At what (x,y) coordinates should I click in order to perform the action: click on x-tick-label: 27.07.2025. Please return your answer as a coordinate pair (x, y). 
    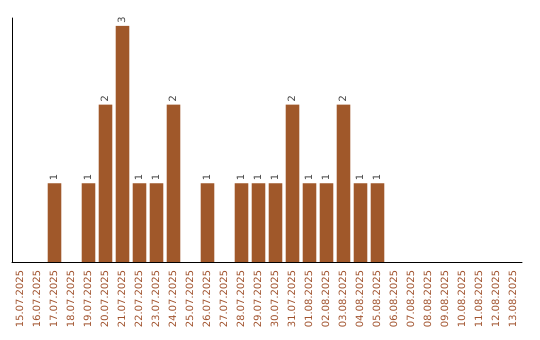
    Looking at the image, I should click on (224, 299).